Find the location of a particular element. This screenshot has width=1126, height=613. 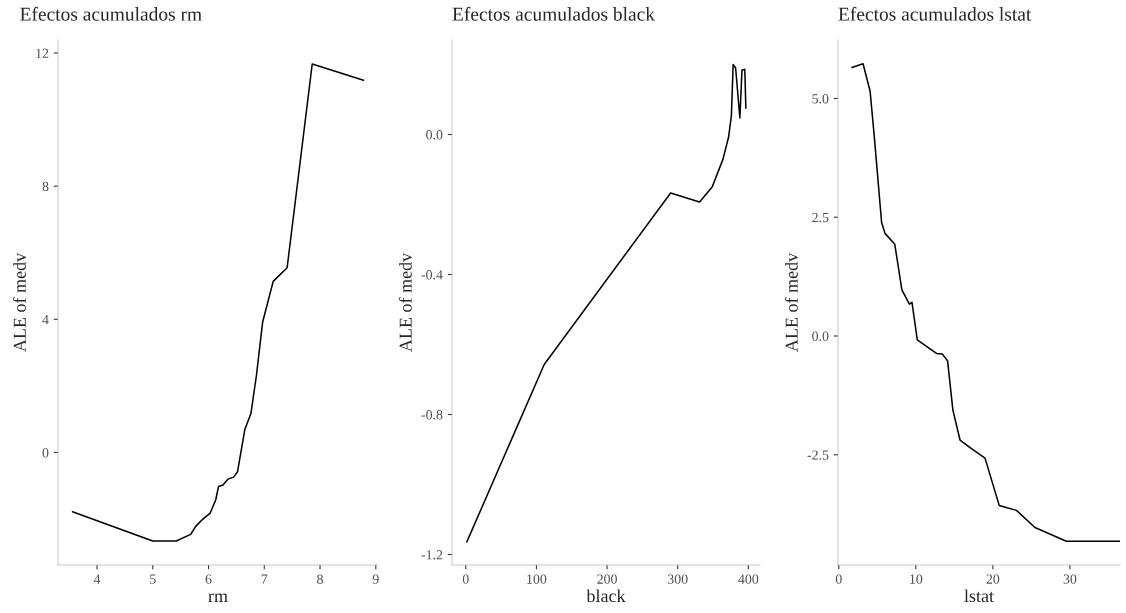

x-tick-label: 4 is located at coordinates (97, 579).